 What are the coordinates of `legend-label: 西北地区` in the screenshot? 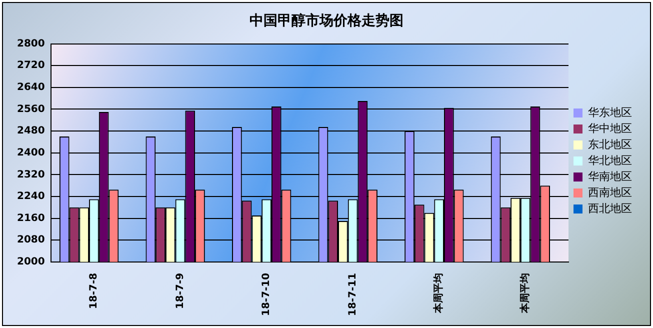 It's located at (610, 208).